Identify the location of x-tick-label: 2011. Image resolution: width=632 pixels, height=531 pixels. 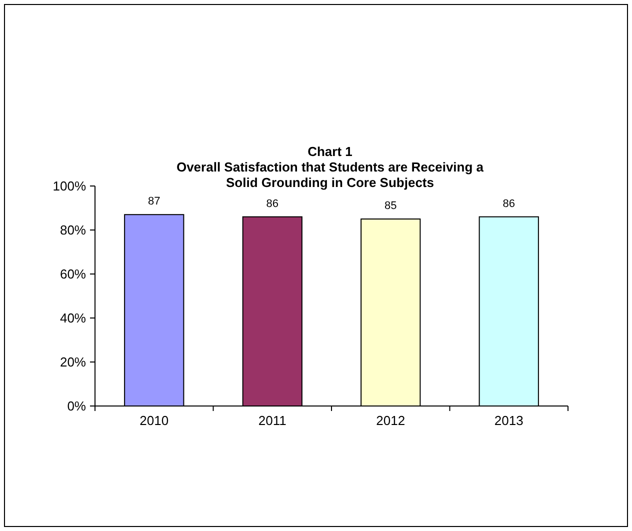
(272, 420).